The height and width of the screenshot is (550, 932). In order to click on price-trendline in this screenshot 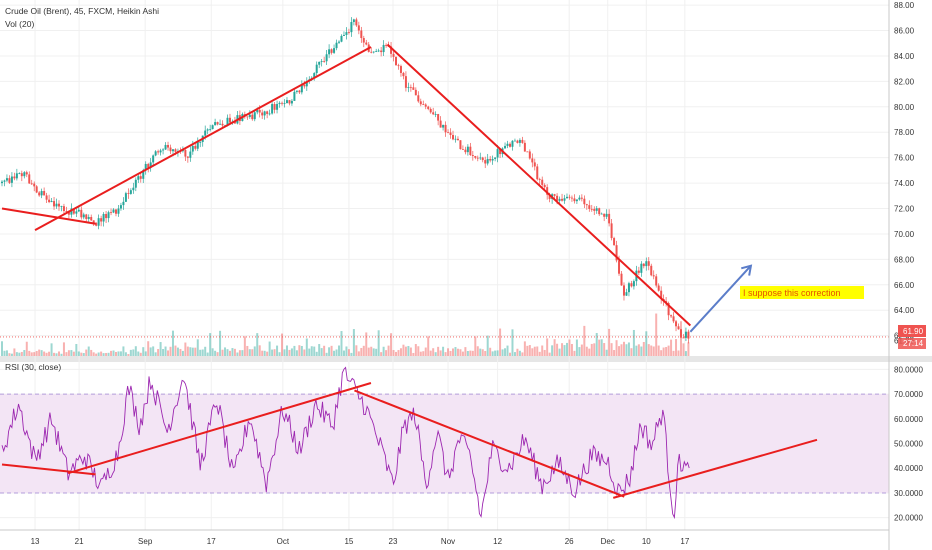, I will do `click(48, 216)`.